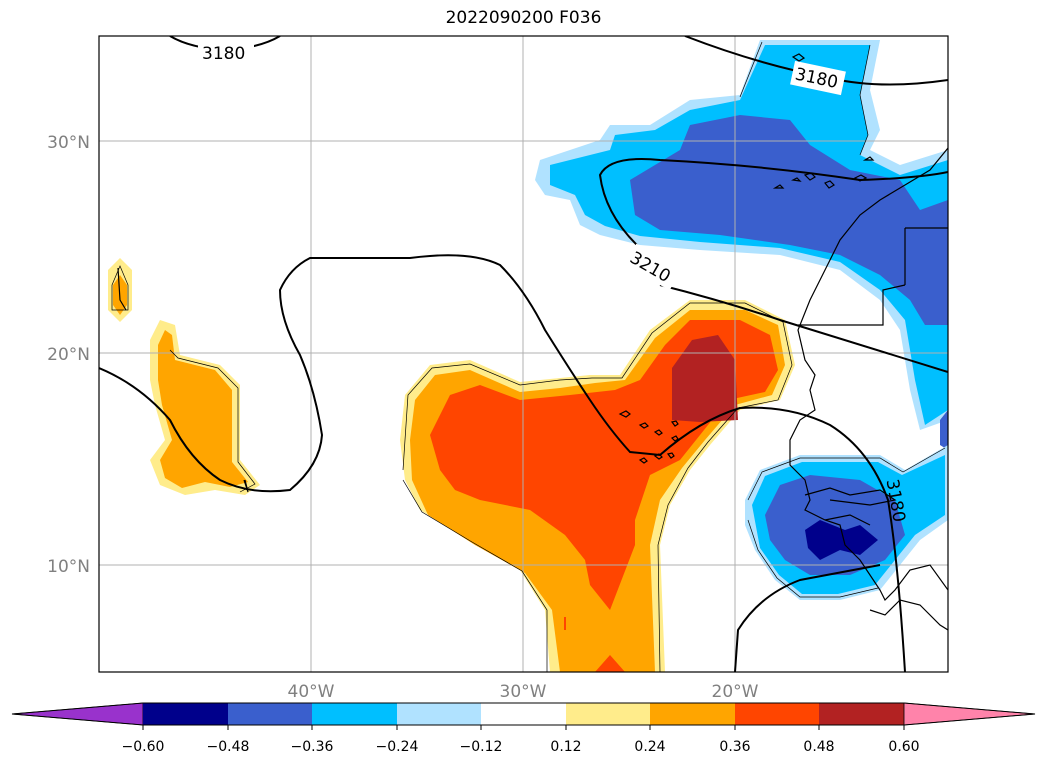 This screenshot has width=1047, height=765. I want to click on colorbar-tick-label: 0.24, so click(649, 747).